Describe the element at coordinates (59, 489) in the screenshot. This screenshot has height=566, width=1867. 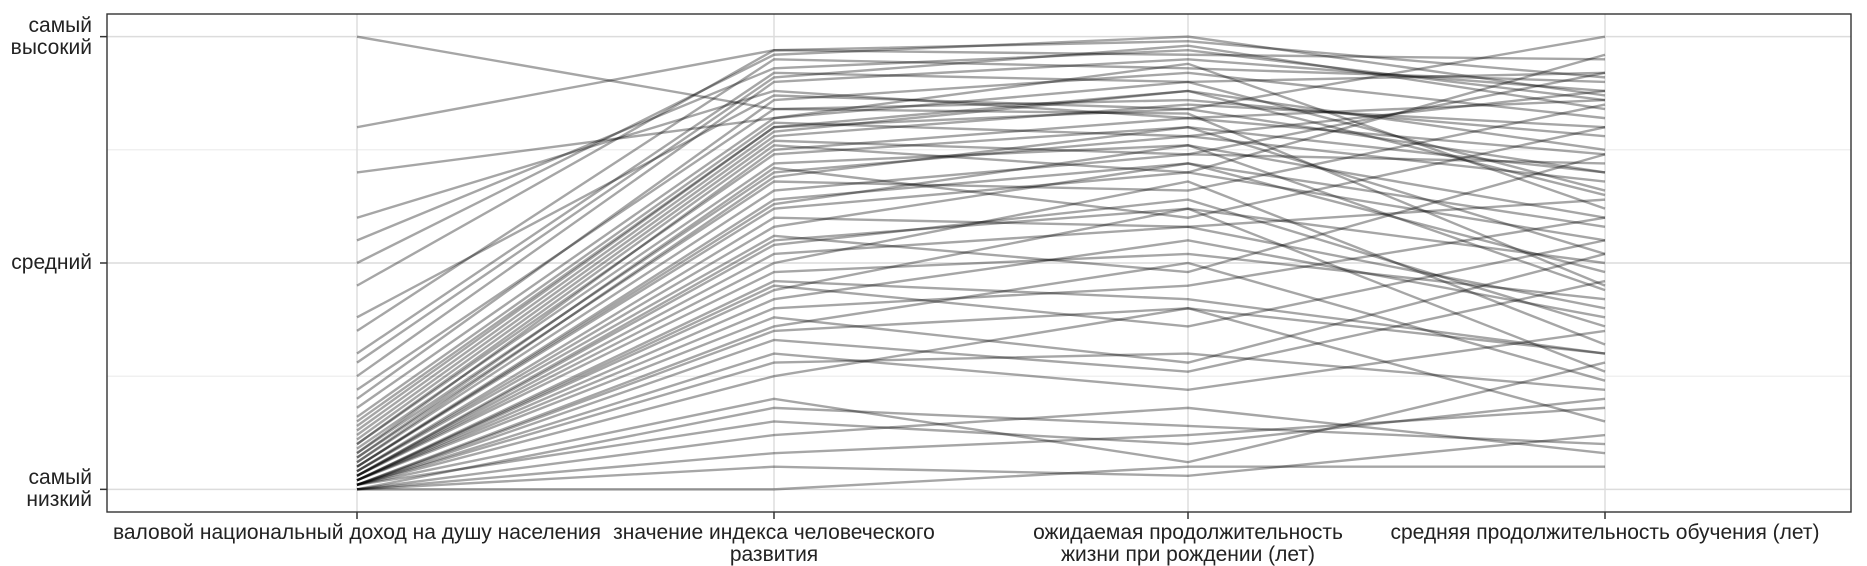
I see `y-tick-label: самый низкий` at that location.